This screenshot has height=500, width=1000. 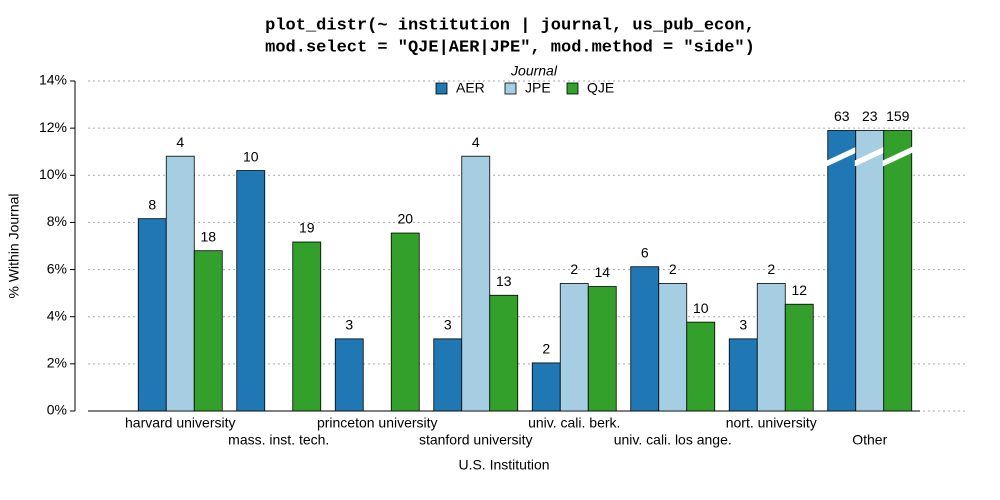 I want to click on legend-label: QJE, so click(x=600, y=88).